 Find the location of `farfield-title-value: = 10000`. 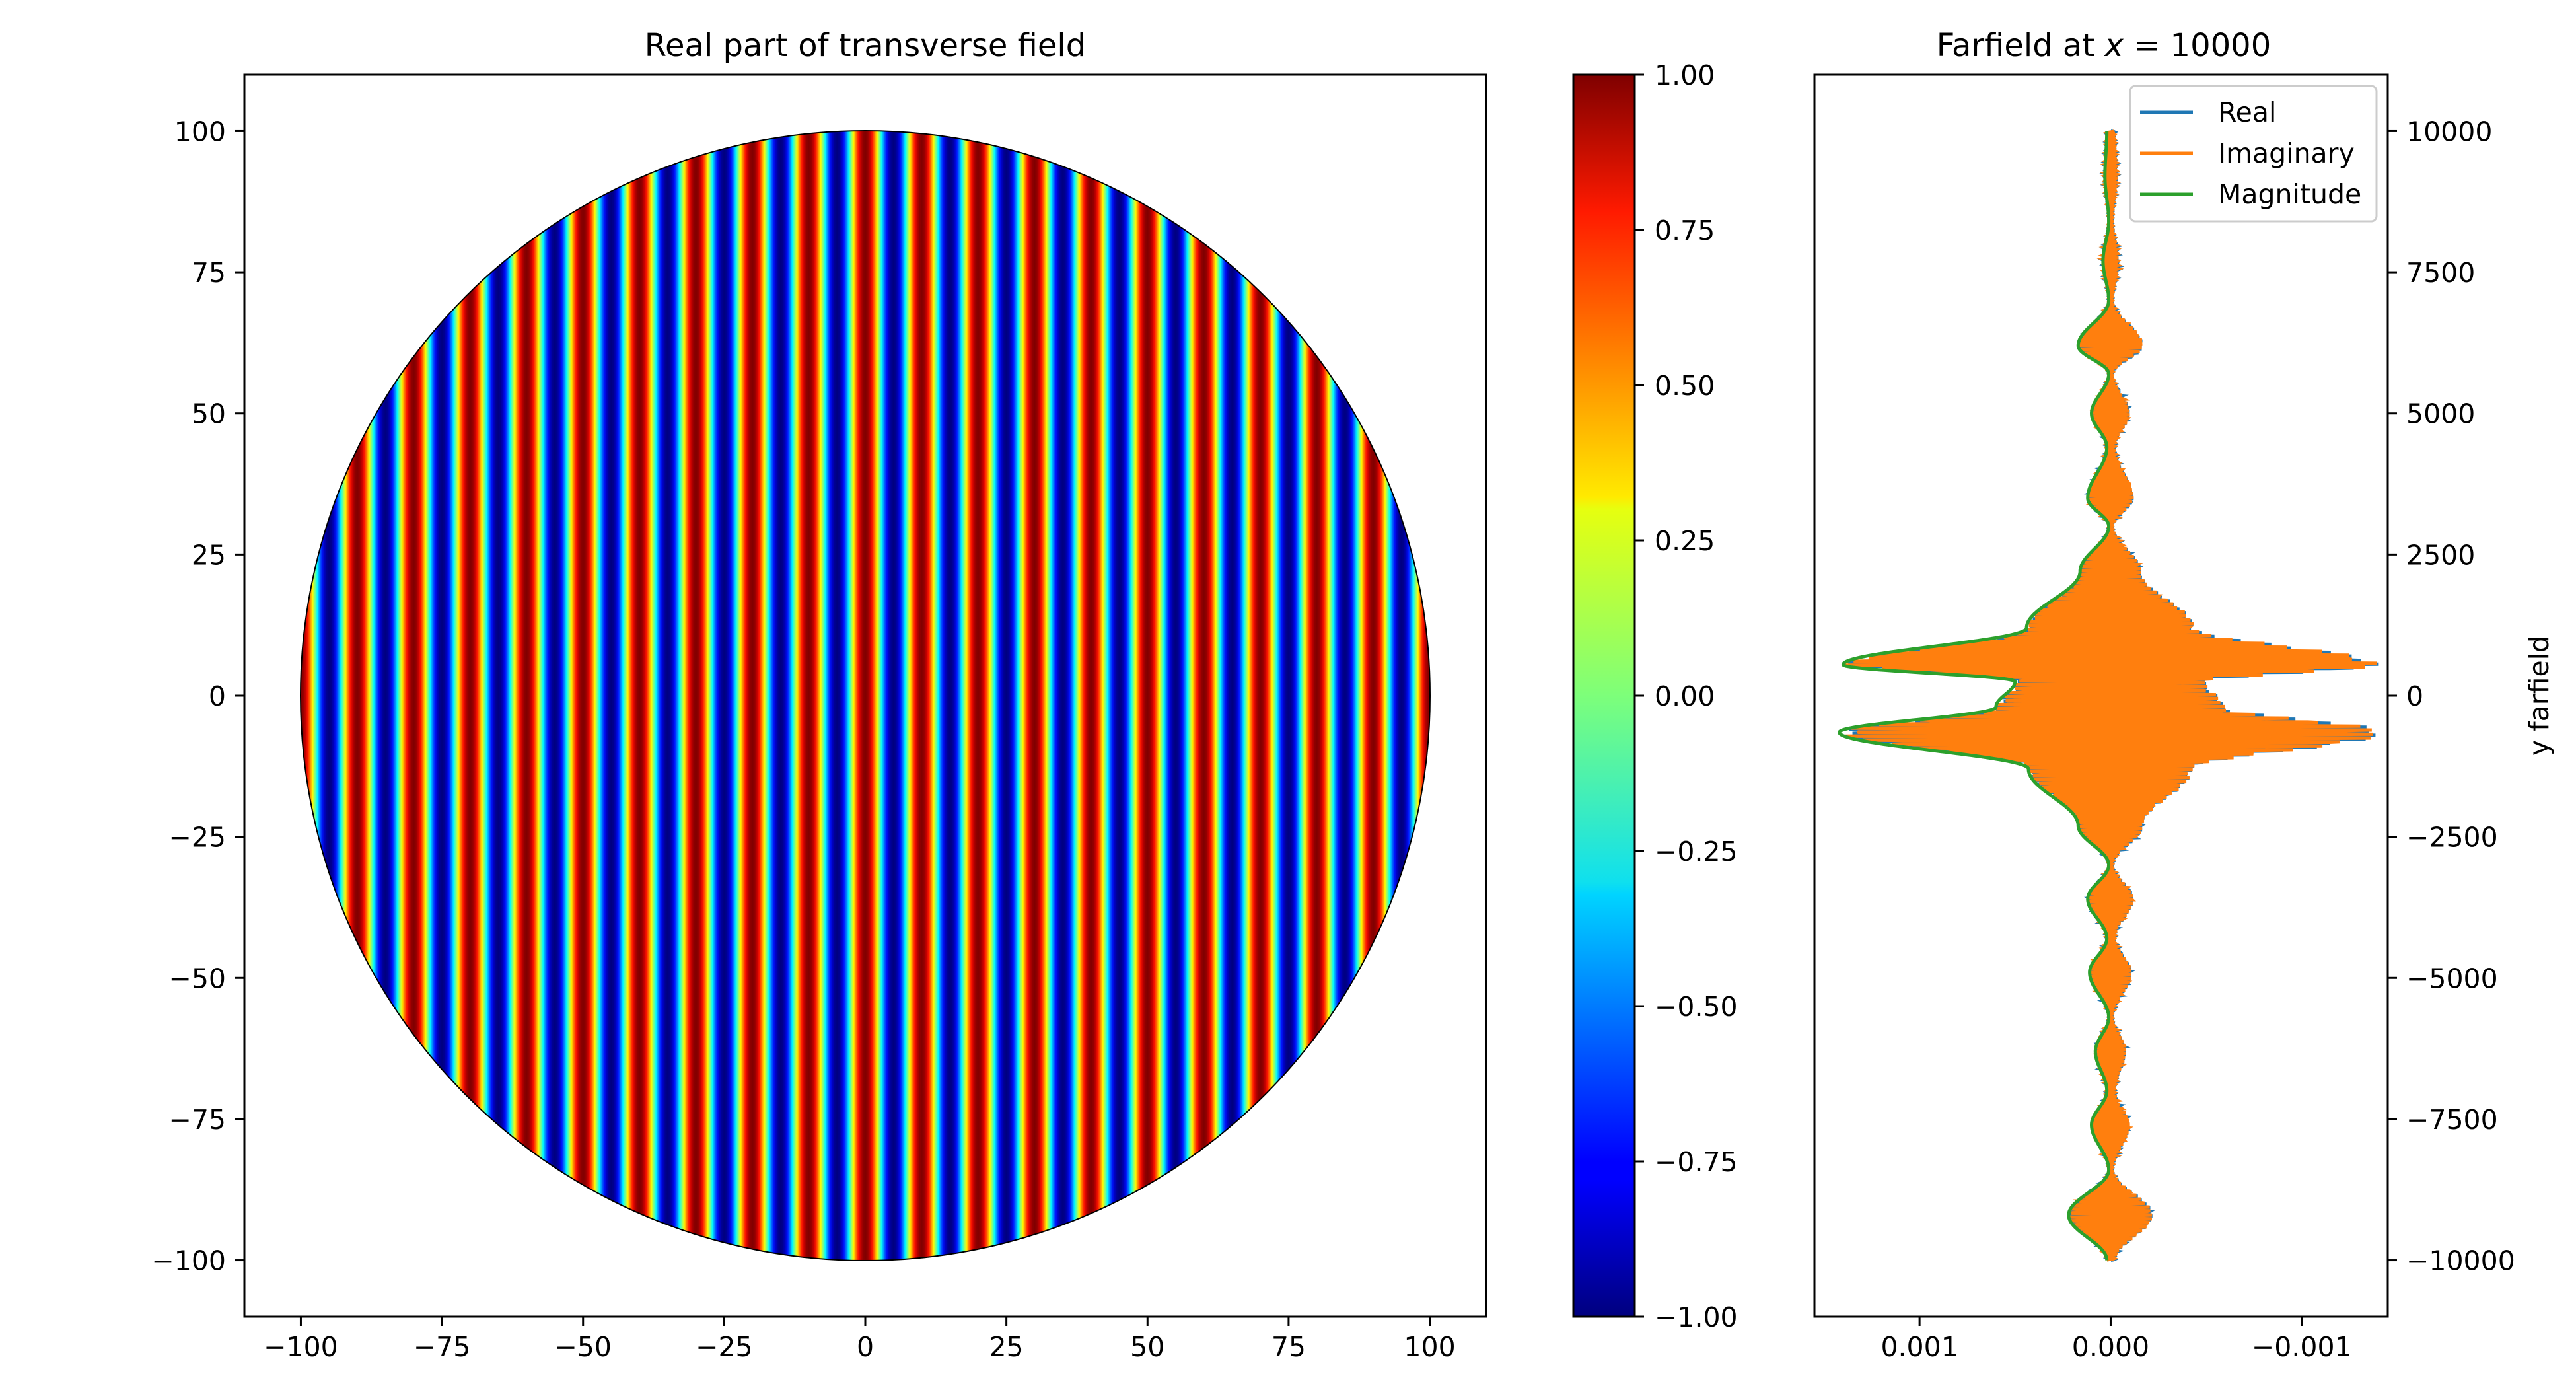

farfield-title-value: = 10000 is located at coordinates (2197, 45).